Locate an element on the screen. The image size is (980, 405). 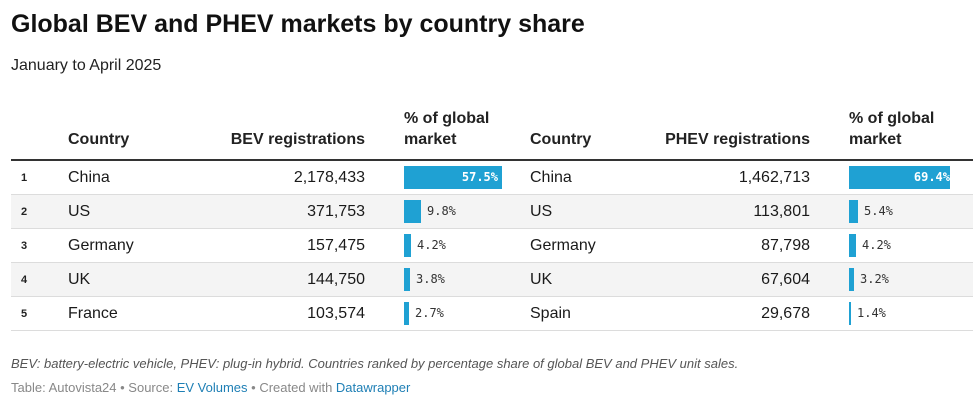
phev-share: 1.4% is located at coordinates (898, 313).